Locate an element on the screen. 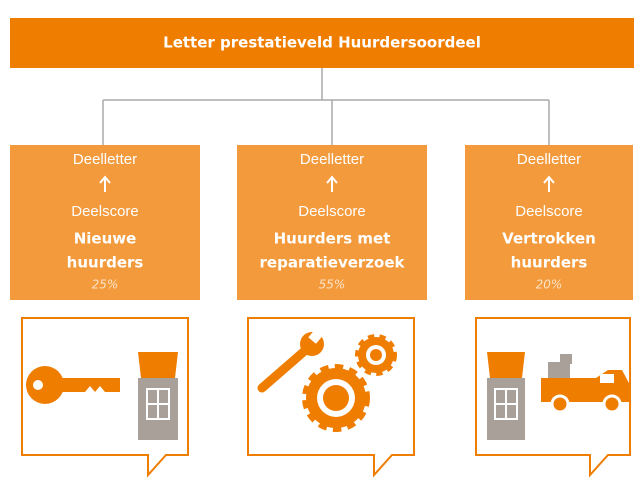 The height and width of the screenshot is (480, 644). box-name: Nieuwe is located at coordinates (105, 239).